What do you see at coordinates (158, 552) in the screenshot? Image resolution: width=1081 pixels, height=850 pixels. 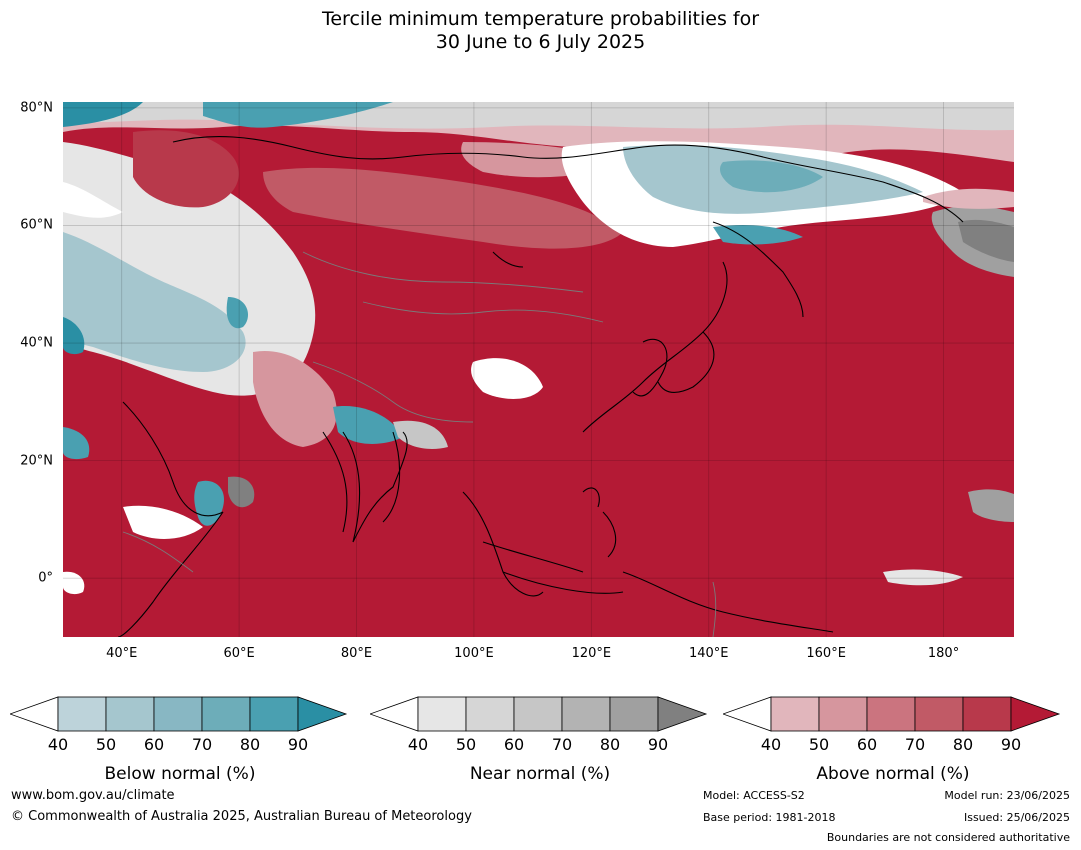 I see `border-east-africa` at bounding box center [158, 552].